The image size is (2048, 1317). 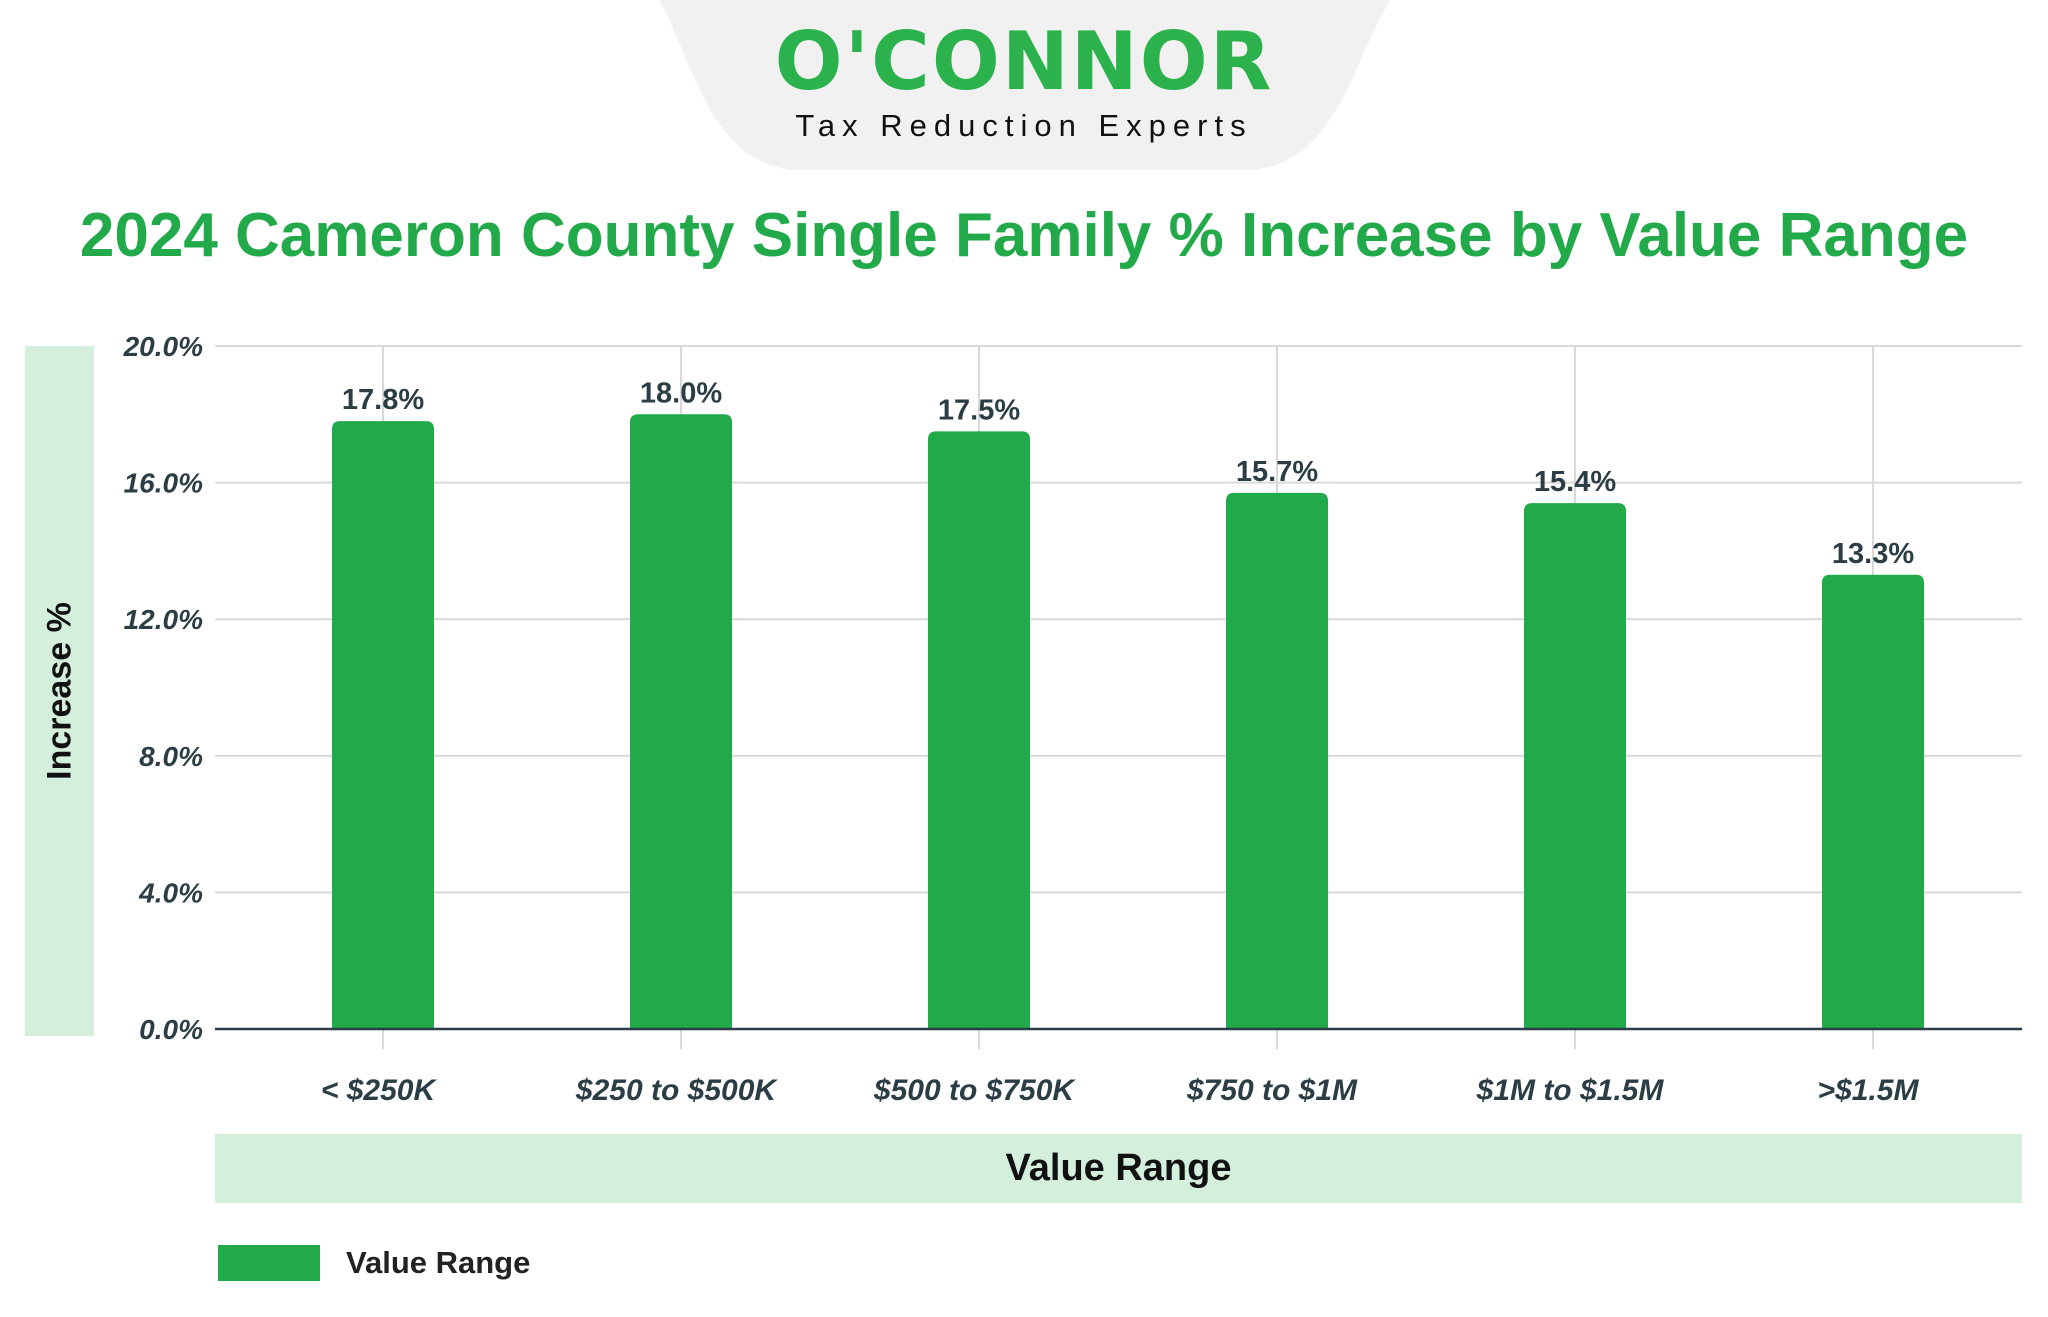 I want to click on y-tick-label: 12.0%, so click(x=163, y=619).